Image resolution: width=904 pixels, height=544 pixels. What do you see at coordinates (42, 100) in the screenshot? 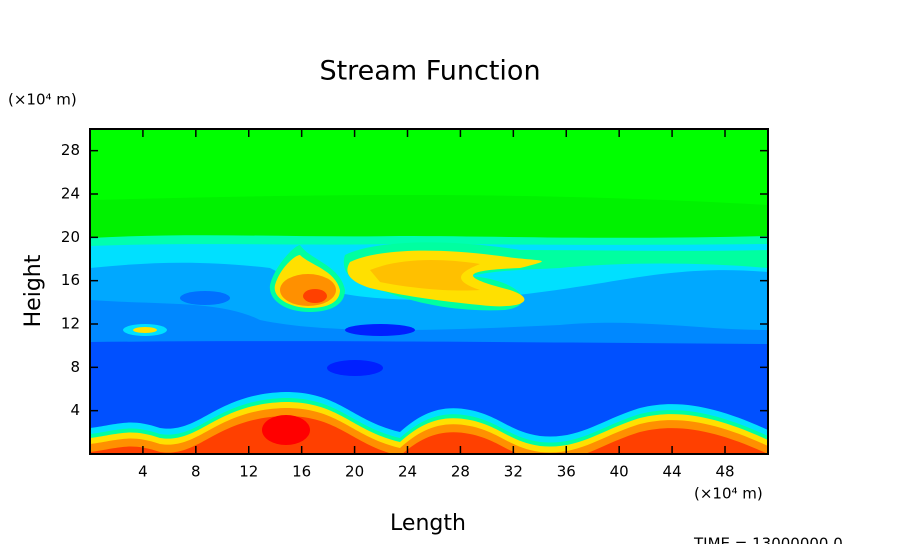
I see `y-unit: (×10⁴ m)` at bounding box center [42, 100].